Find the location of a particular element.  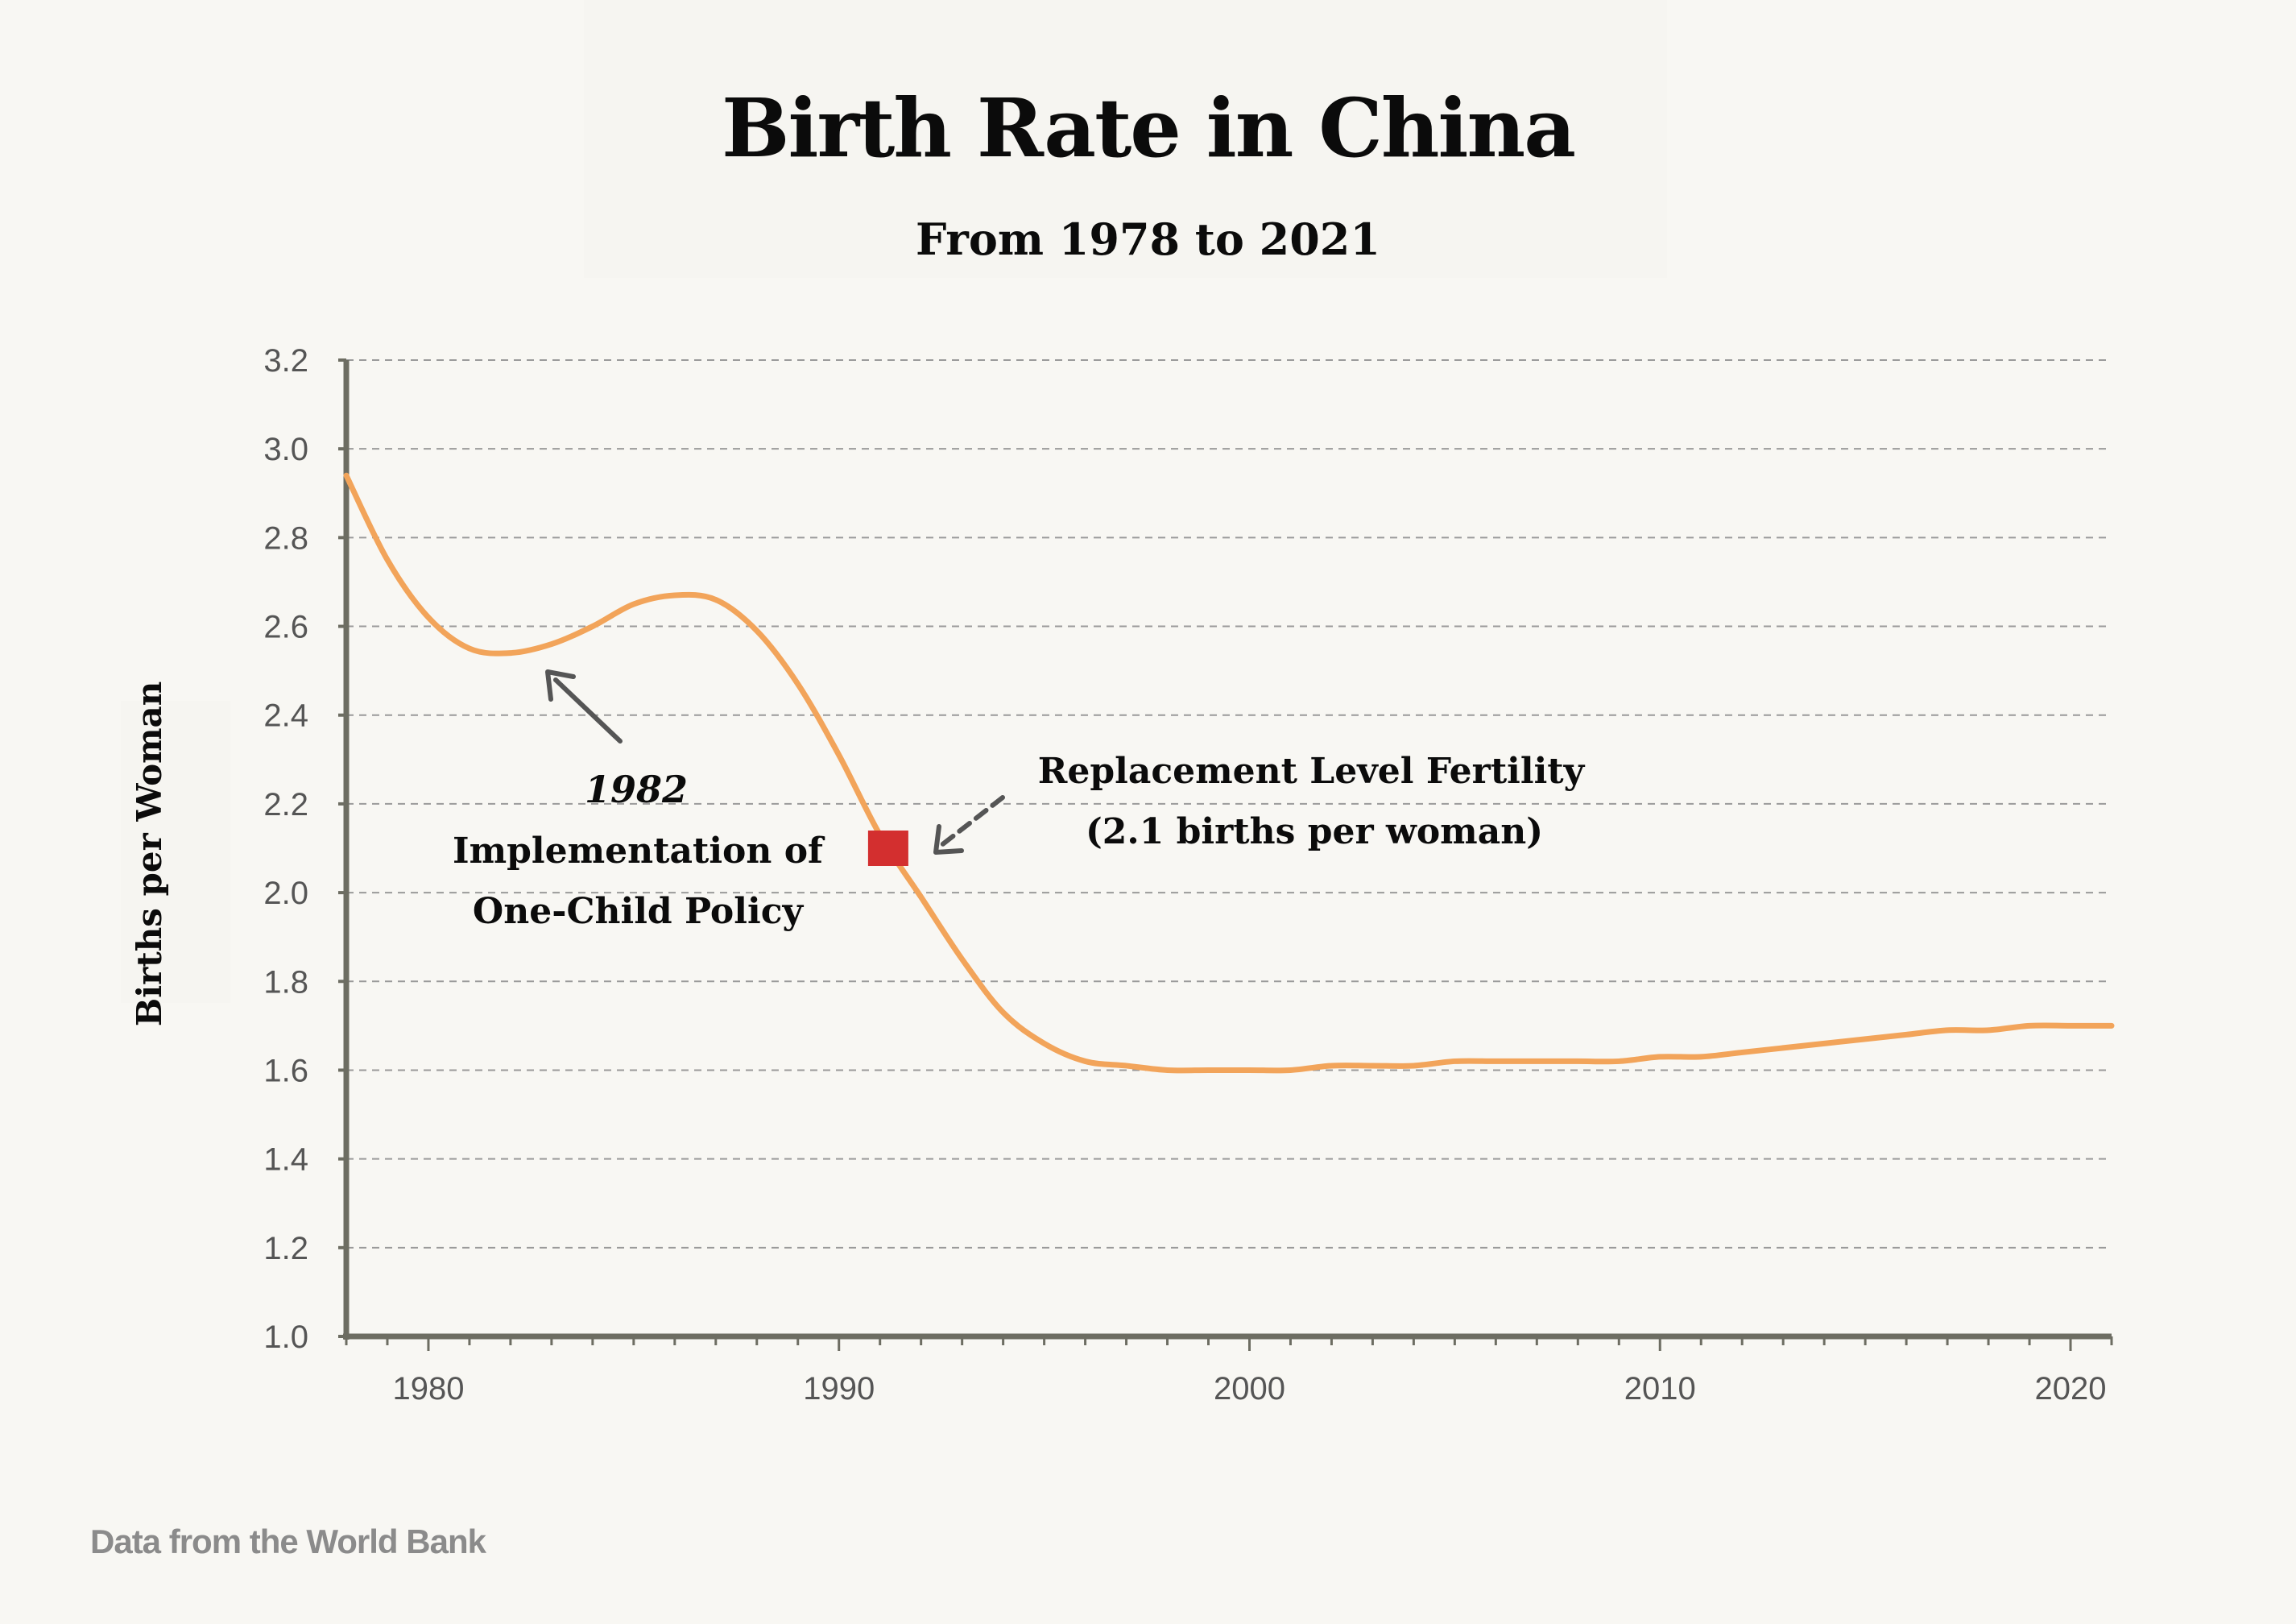

policy-annotation-year: 1982 is located at coordinates (636, 789).